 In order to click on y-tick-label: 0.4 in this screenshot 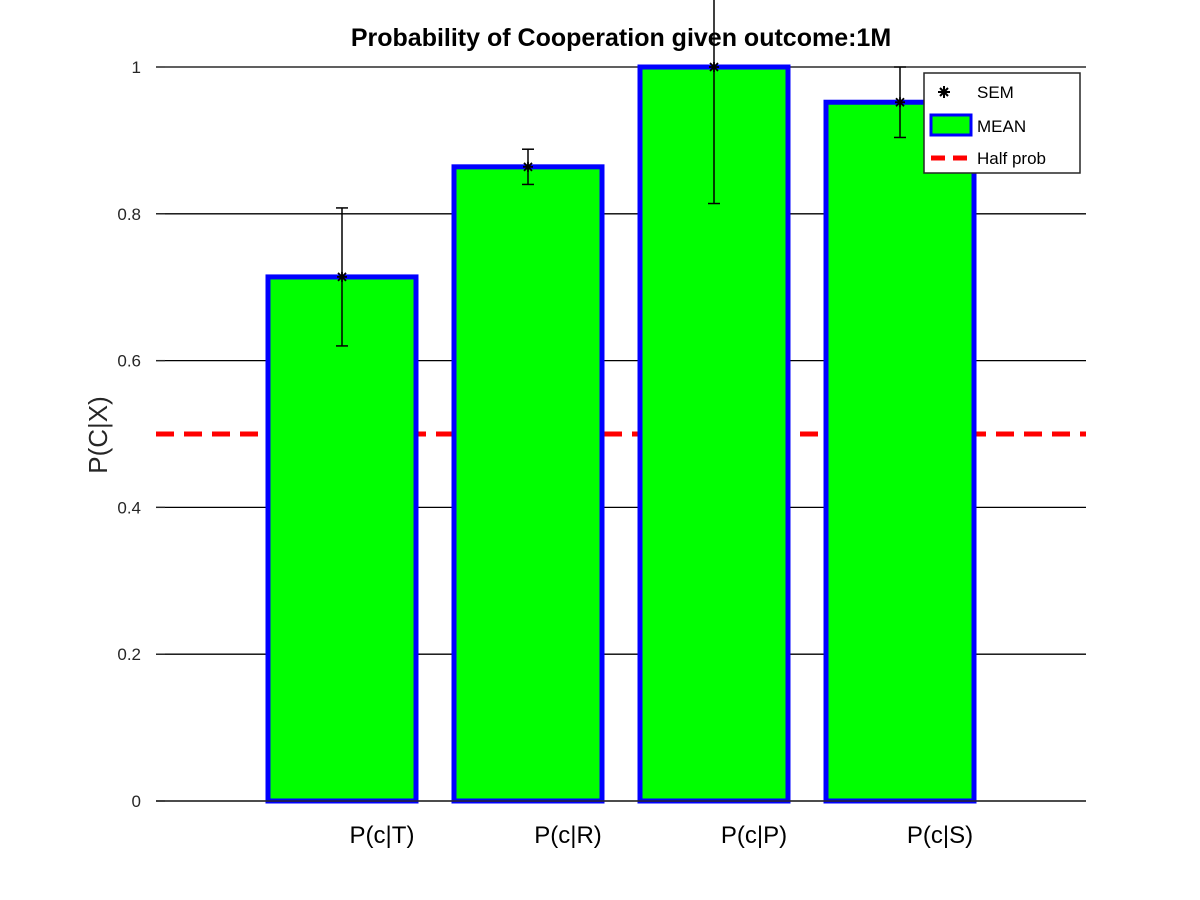, I will do `click(129, 507)`.